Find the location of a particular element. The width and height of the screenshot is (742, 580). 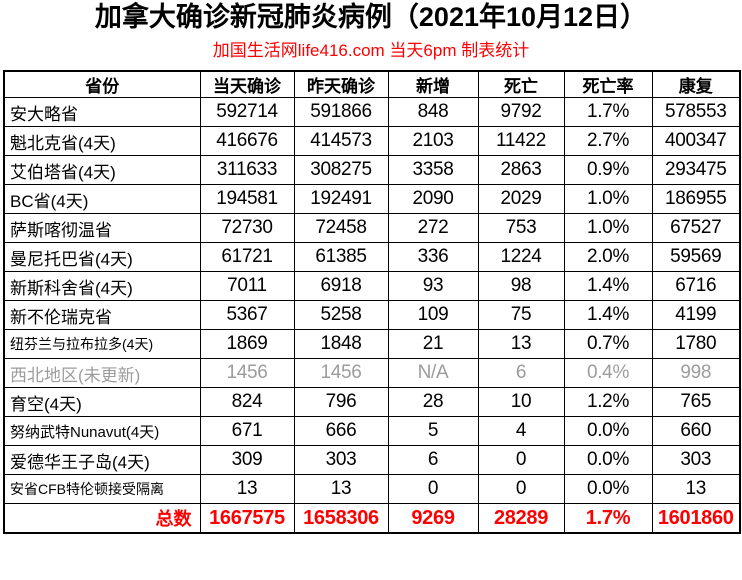

value-cell: 1.2% is located at coordinates (608, 402).